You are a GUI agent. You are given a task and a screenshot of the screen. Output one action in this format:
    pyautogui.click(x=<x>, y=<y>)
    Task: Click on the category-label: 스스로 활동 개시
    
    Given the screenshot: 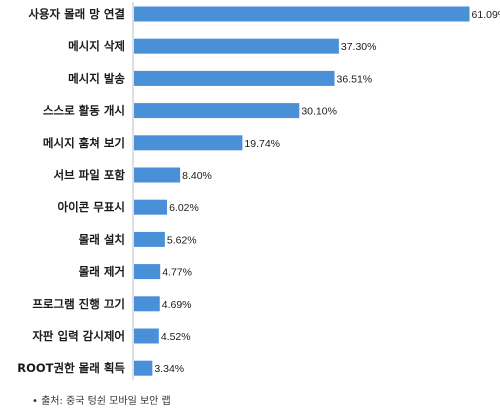 What is the action you would take?
    pyautogui.click(x=84, y=111)
    